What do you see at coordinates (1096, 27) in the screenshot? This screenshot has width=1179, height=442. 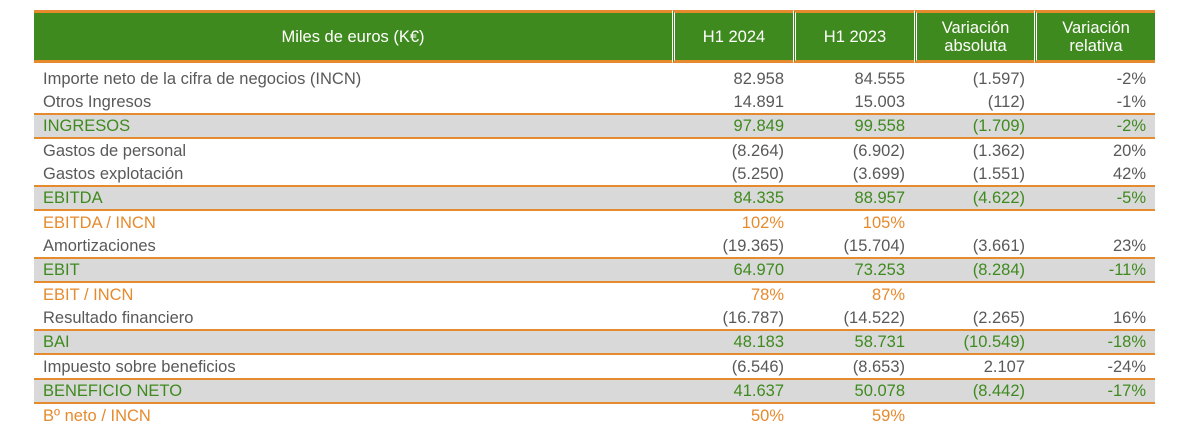 I see `header-variacion-relativa-line1: Variación` at bounding box center [1096, 27].